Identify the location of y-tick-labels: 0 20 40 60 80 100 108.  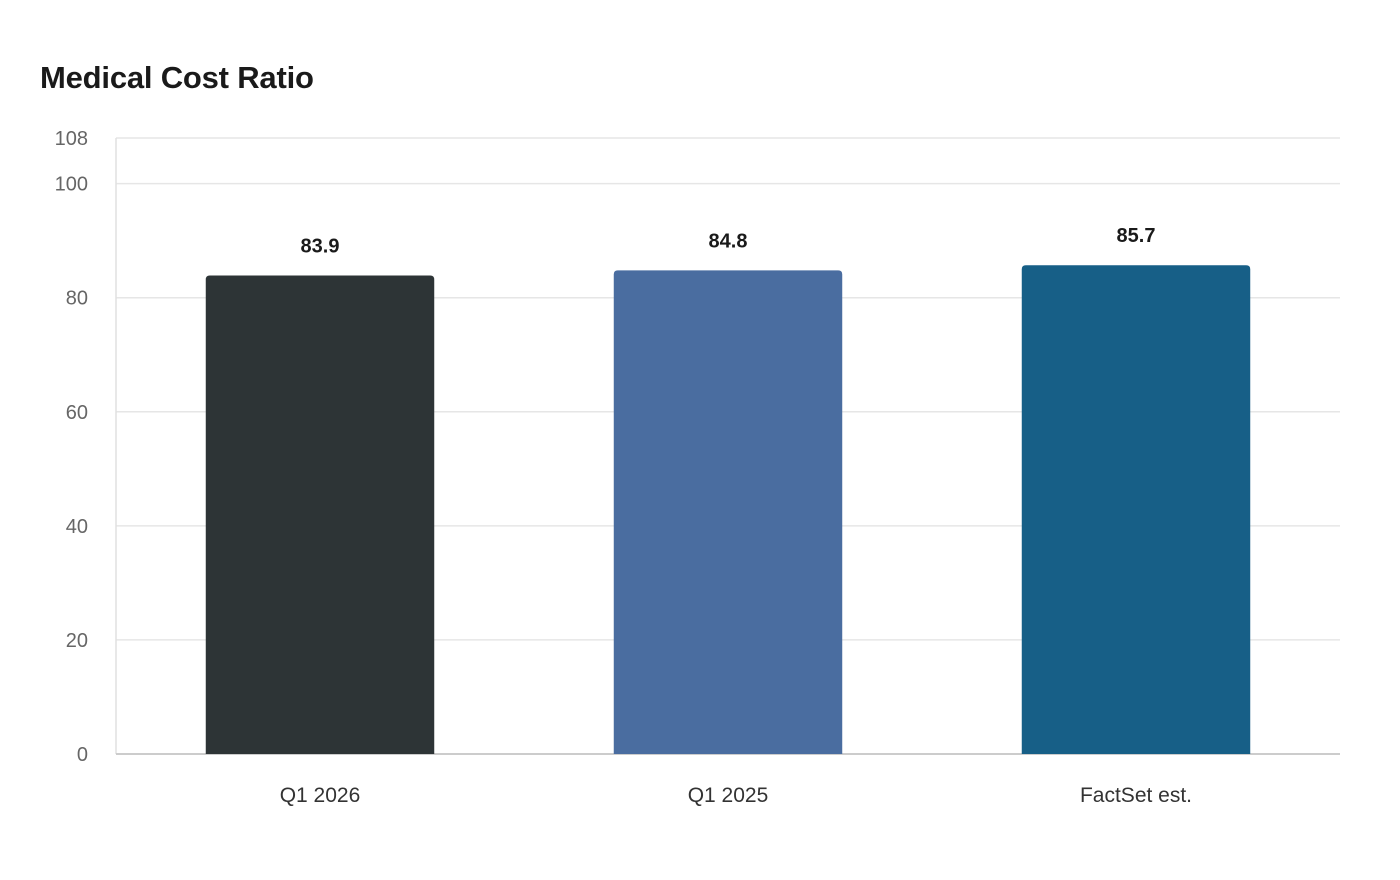
(71, 447).